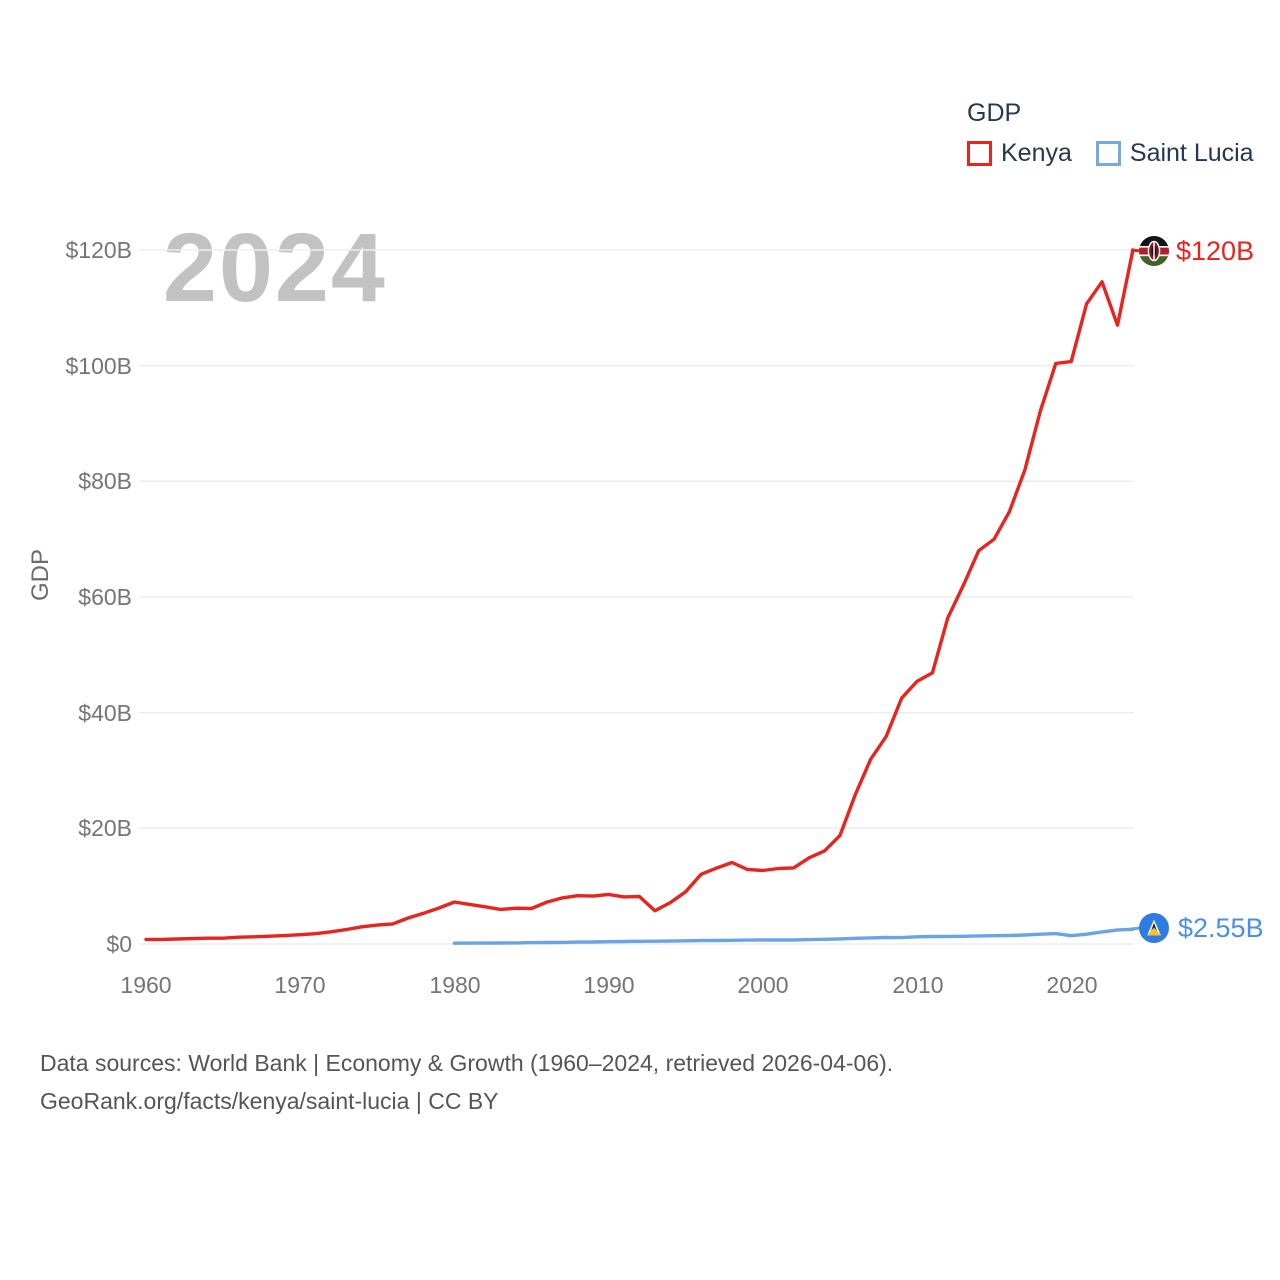 Image resolution: width=1280 pixels, height=1280 pixels. Describe the element at coordinates (1149, 251) in the screenshot. I see `kenya-flag-icon` at that location.